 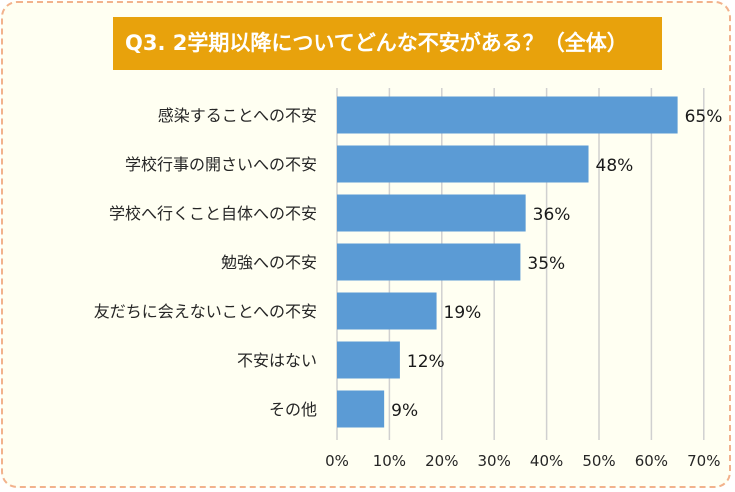 What do you see at coordinates (651, 461) in the screenshot?
I see `x-tick-label: 60%` at bounding box center [651, 461].